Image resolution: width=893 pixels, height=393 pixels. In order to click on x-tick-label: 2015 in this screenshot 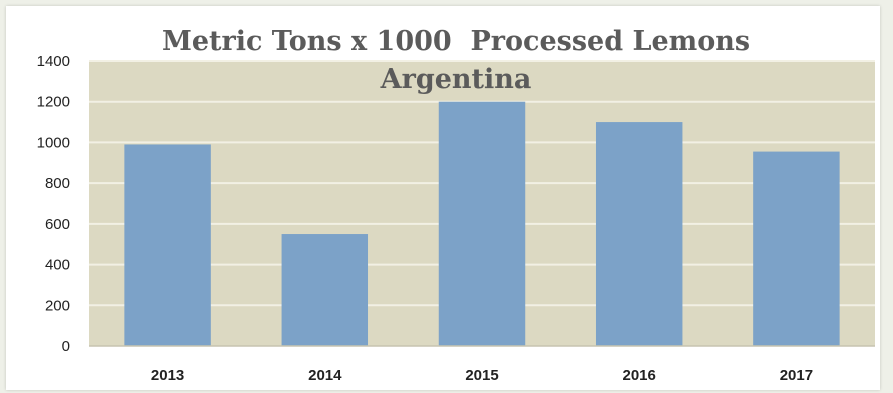, I will do `click(481, 375)`.